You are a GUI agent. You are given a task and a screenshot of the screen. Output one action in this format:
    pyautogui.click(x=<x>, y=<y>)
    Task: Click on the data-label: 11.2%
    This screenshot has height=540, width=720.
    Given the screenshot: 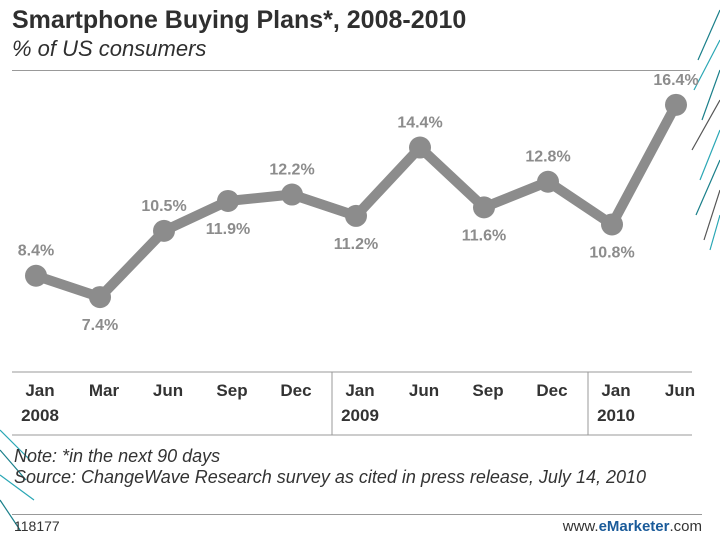 What is the action you would take?
    pyautogui.click(x=356, y=244)
    